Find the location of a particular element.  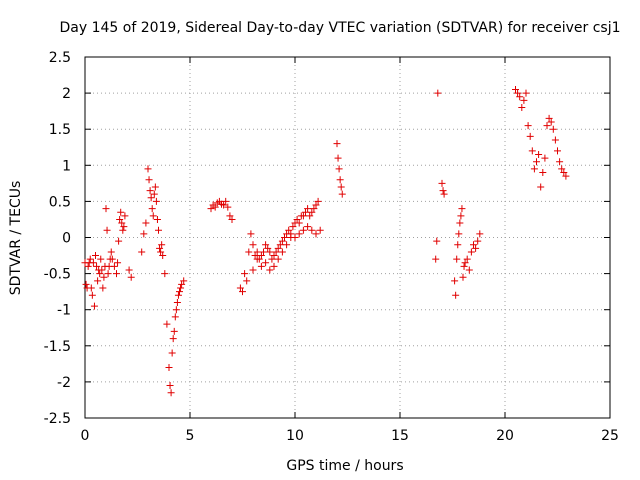

y-tick-label: -2 is located at coordinates (64, 383).